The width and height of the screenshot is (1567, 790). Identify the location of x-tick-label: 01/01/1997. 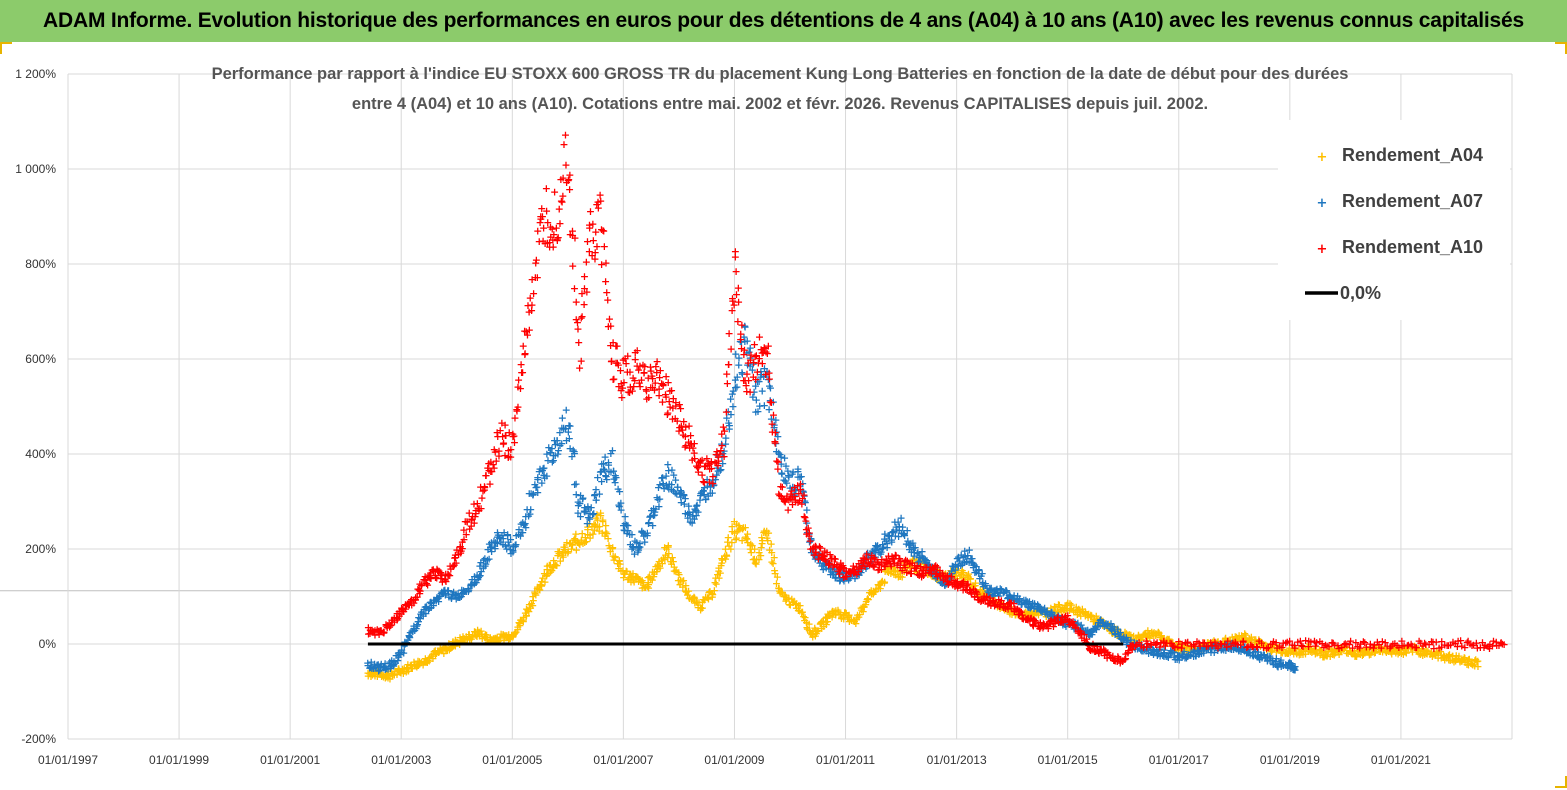
(68, 760).